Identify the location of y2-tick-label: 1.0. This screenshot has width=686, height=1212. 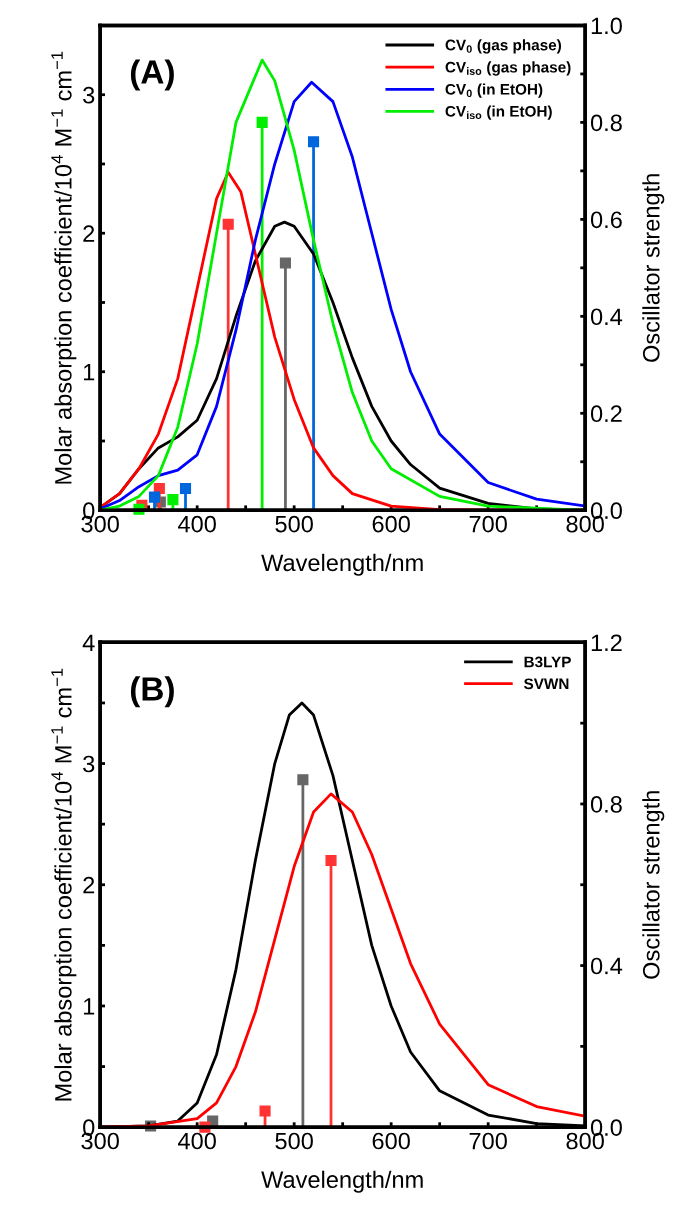
(606, 26).